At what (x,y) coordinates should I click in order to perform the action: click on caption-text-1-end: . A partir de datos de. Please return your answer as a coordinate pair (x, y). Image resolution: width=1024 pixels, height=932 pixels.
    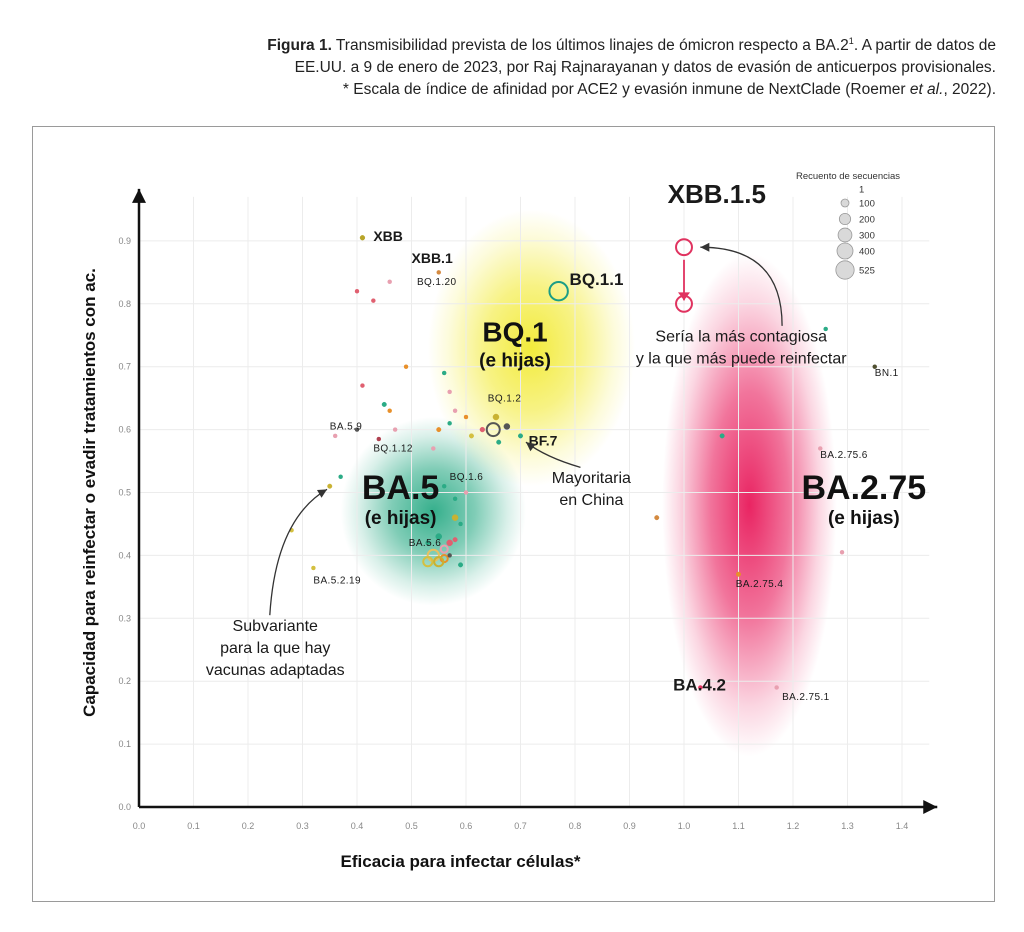
    Looking at the image, I should click on (924, 46).